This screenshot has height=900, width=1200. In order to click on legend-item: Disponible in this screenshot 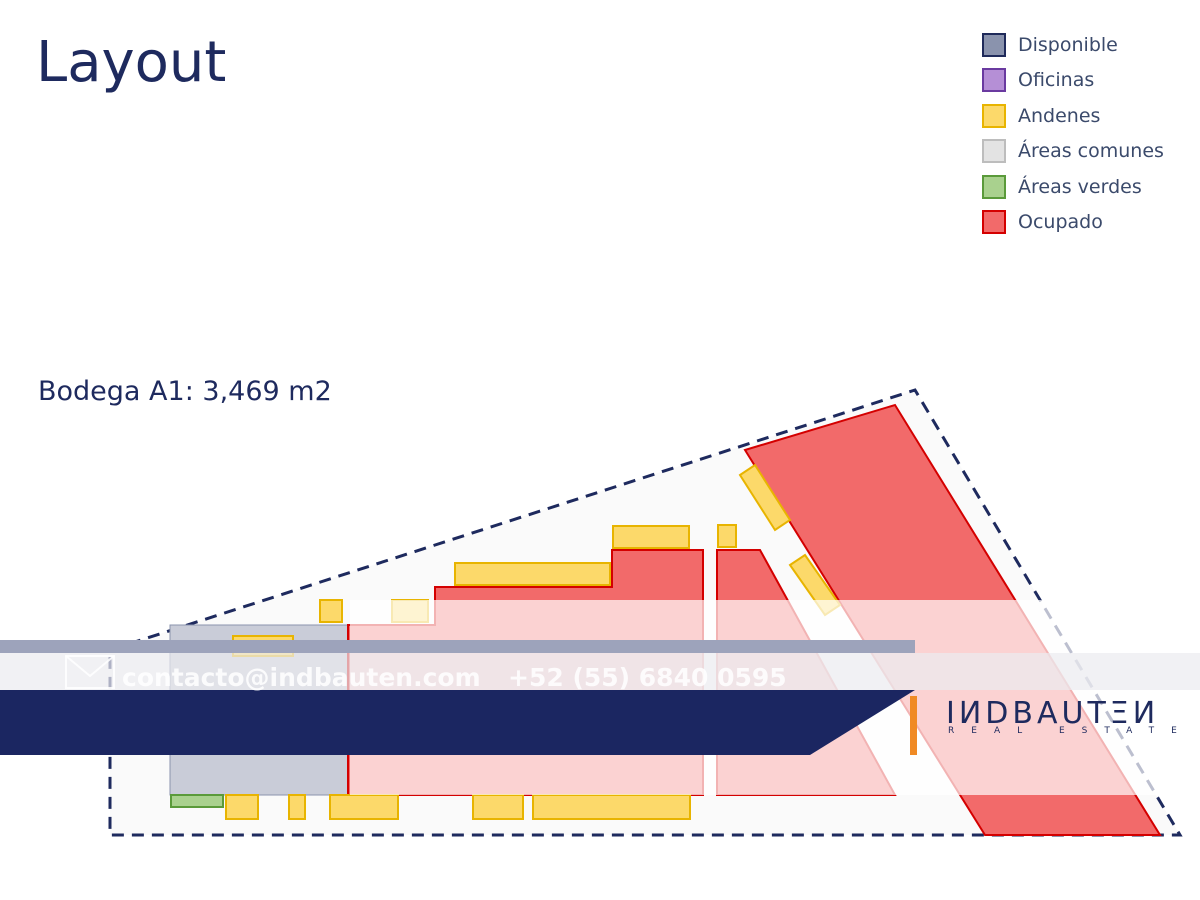, I will do `click(1073, 45)`.